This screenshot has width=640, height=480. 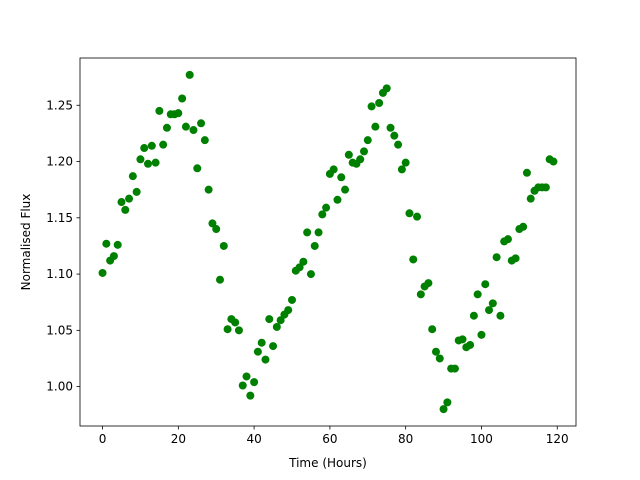 I want to click on y-tick-label: 1.05, so click(x=59, y=330).